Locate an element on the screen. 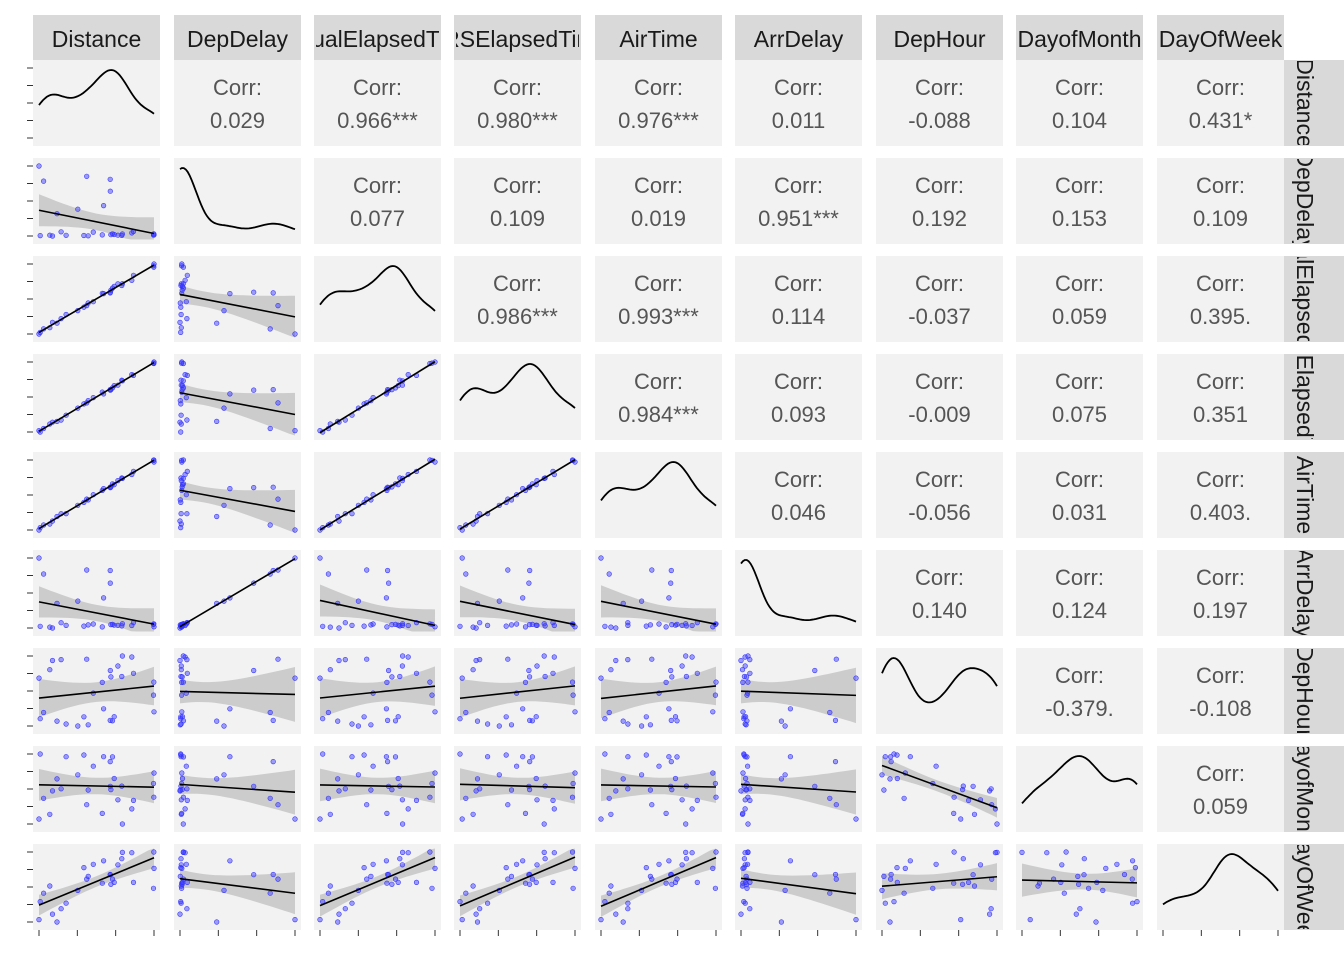 Image resolution: width=1344 pixels, height=960 pixels. corr-value-6-8: -0.108 is located at coordinates (1220, 708).